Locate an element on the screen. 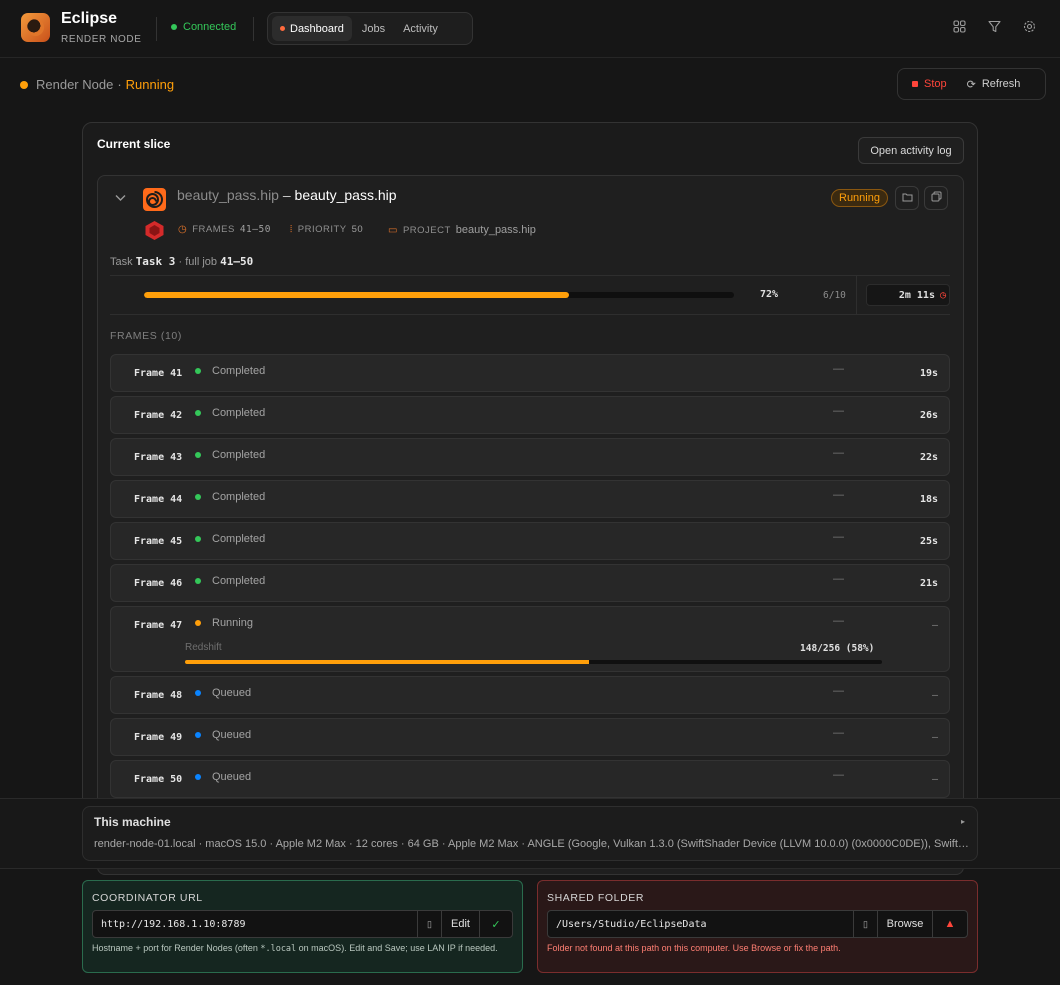 The image size is (1060, 985). frame-name: Frame 43 is located at coordinates (158, 457).